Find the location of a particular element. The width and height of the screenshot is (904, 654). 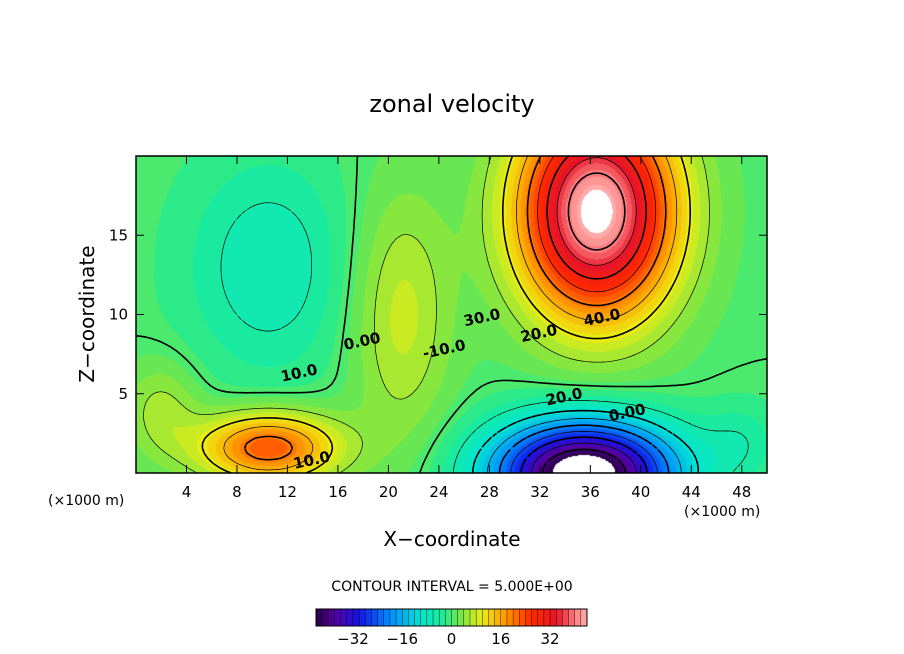

colorbar-tick-label: 32 is located at coordinates (549, 639).